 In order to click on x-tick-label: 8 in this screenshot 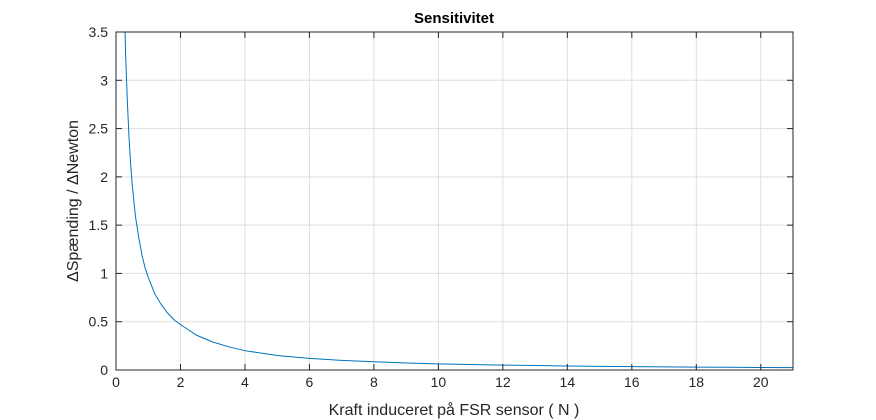, I will do `click(374, 382)`.